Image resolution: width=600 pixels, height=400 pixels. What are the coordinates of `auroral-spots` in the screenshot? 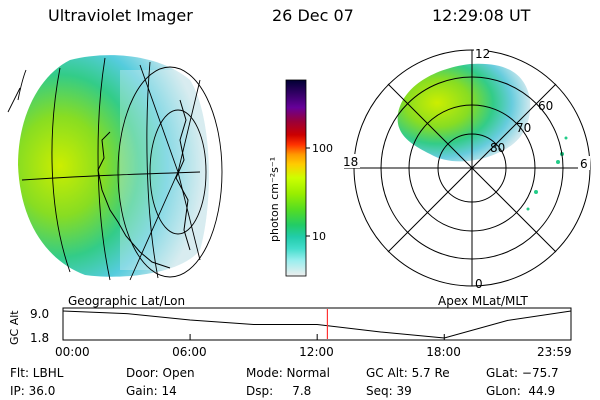 It's located at (547, 173).